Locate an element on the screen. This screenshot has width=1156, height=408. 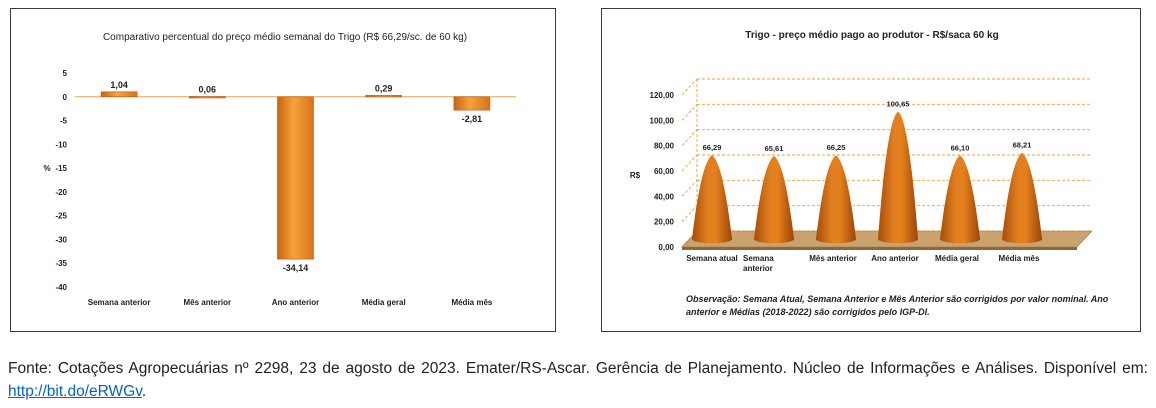
data-label: 68,21 is located at coordinates (1022, 145).